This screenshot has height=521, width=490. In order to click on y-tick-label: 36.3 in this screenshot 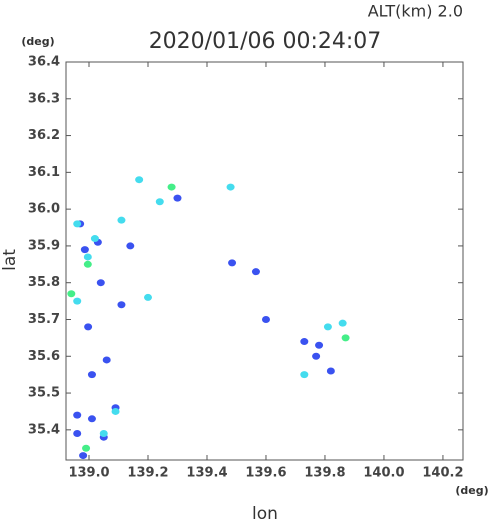, I will do `click(44, 98)`.